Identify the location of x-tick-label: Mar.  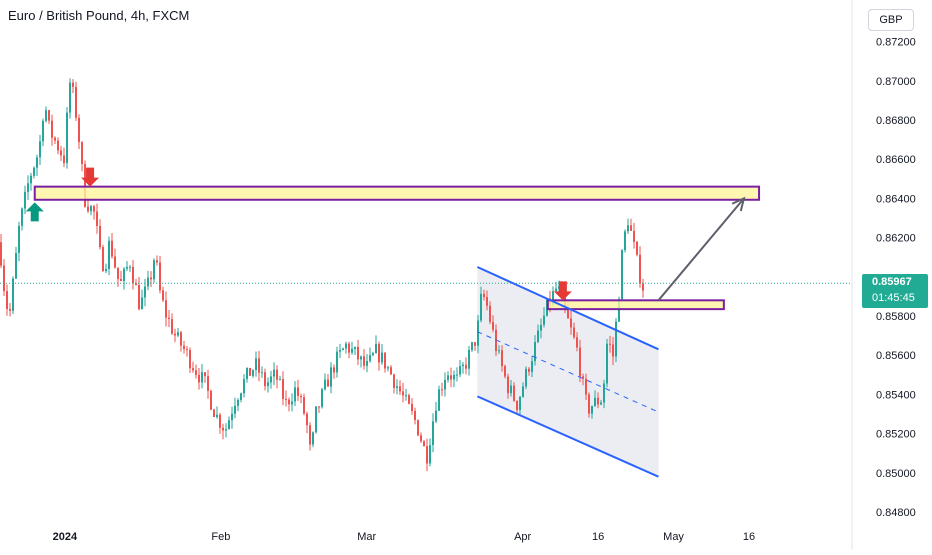
(366, 537).